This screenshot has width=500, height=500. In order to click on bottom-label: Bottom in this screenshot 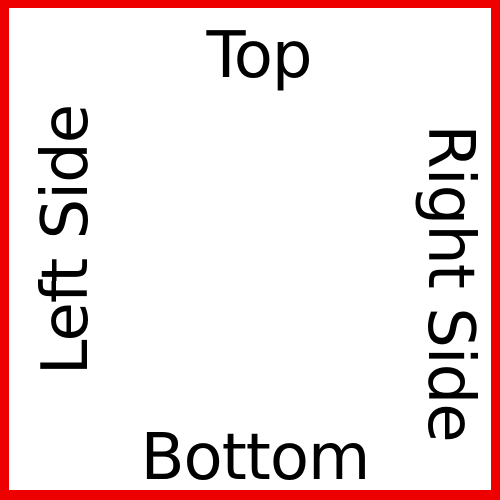, I will do `click(255, 458)`.